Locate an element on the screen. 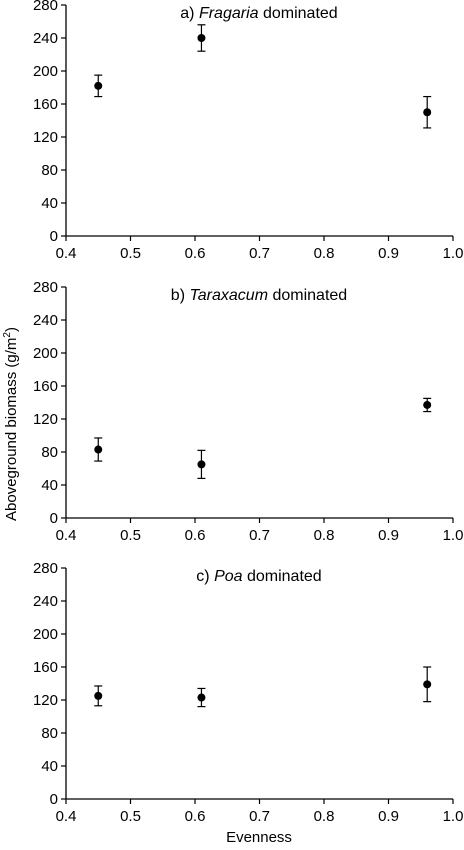 The height and width of the screenshot is (850, 464). y-axis-title: Aboveground biomass (g/m2) is located at coordinates (11, 424).